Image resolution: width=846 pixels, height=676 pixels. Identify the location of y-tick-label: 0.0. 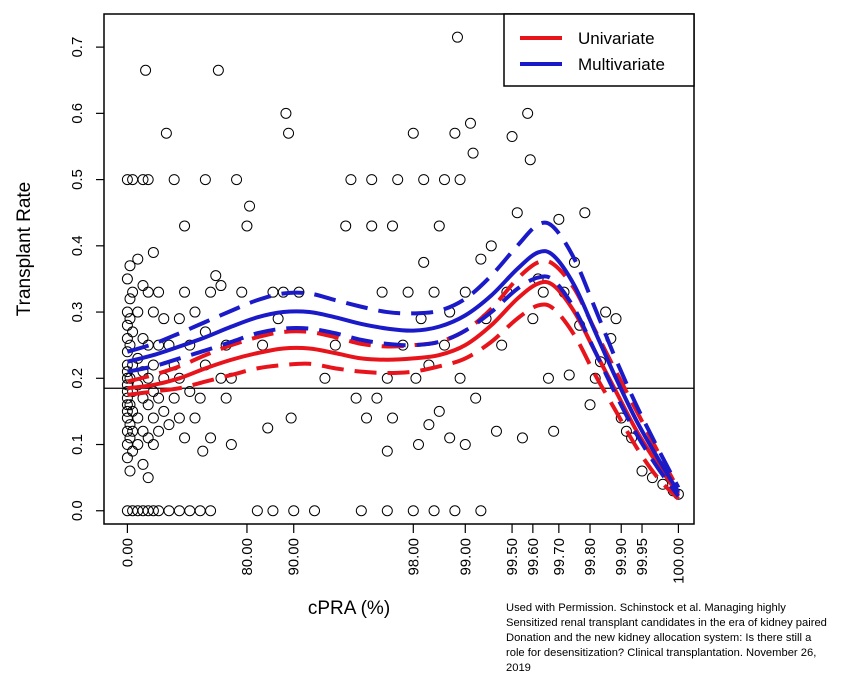
(77, 510).